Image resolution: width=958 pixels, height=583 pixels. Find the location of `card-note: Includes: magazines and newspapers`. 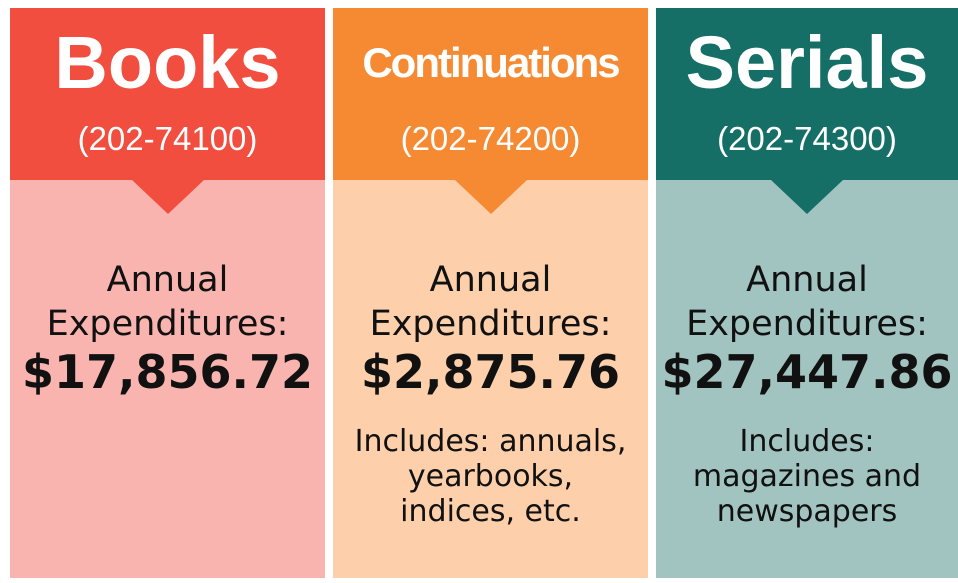

card-note: Includes: magazines and newspapers is located at coordinates (807, 476).